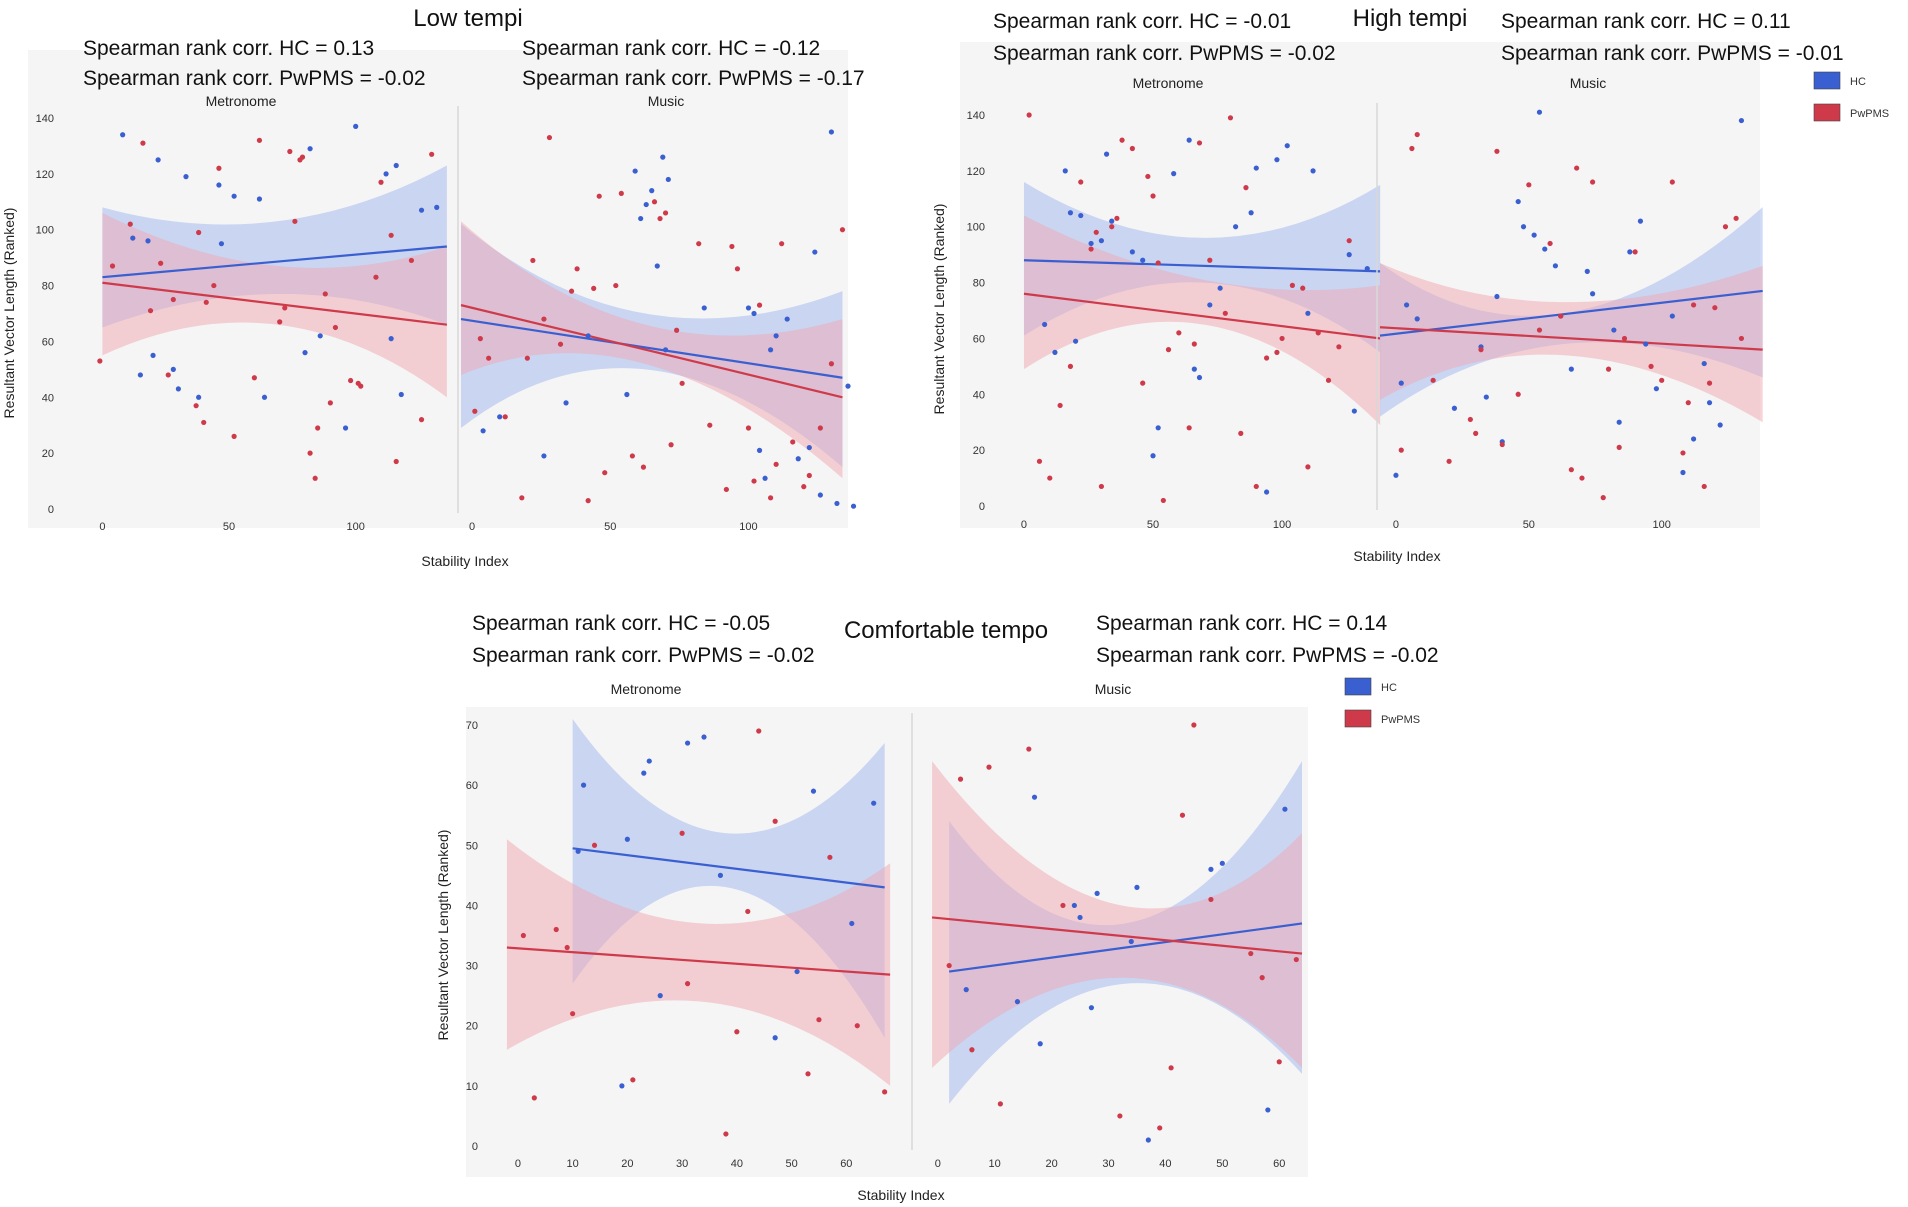 The image size is (1908, 1207). I want to click on corr-hc-label: Spearman rank corr. HC = 0.13, so click(228, 48).